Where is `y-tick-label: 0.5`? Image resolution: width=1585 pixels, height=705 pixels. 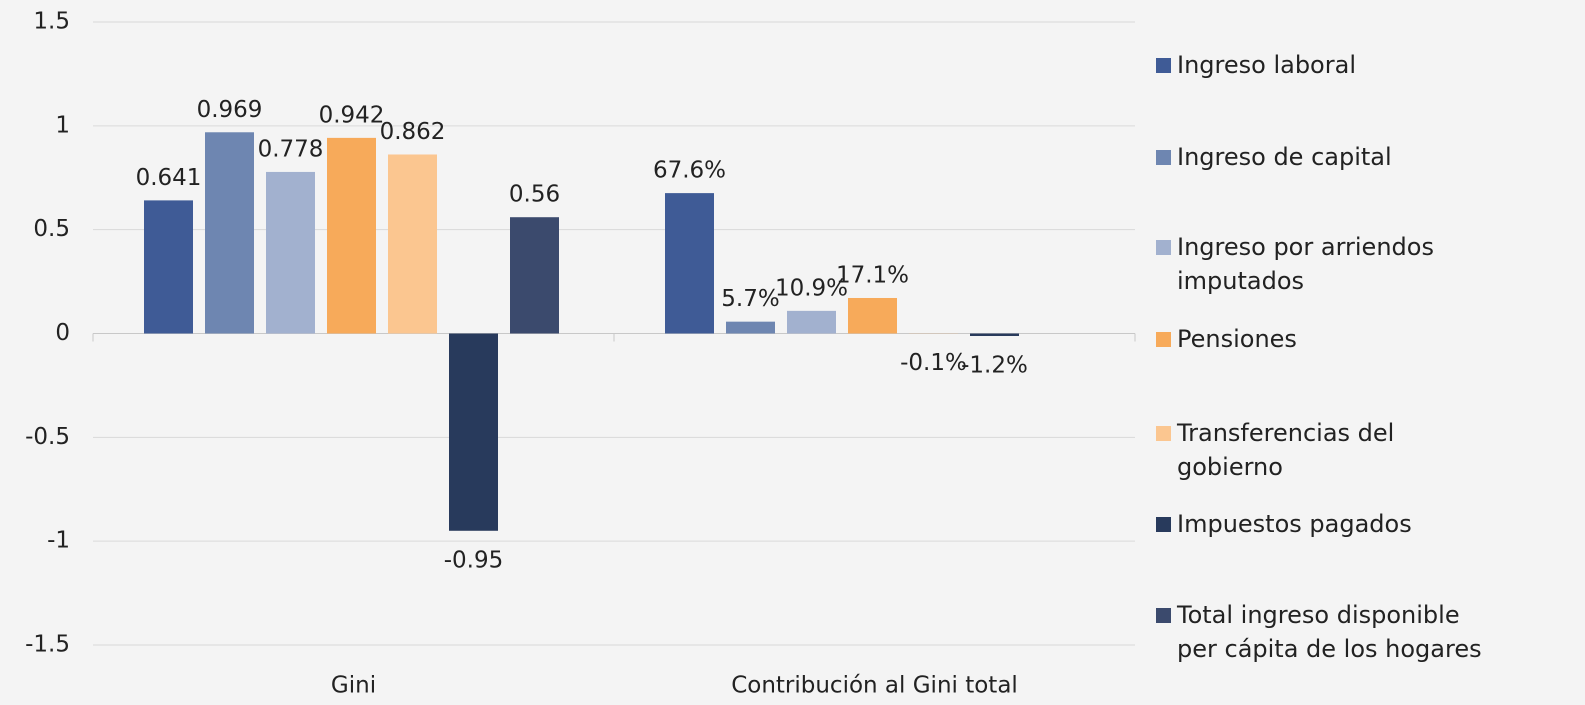 y-tick-label: 0.5 is located at coordinates (51, 229).